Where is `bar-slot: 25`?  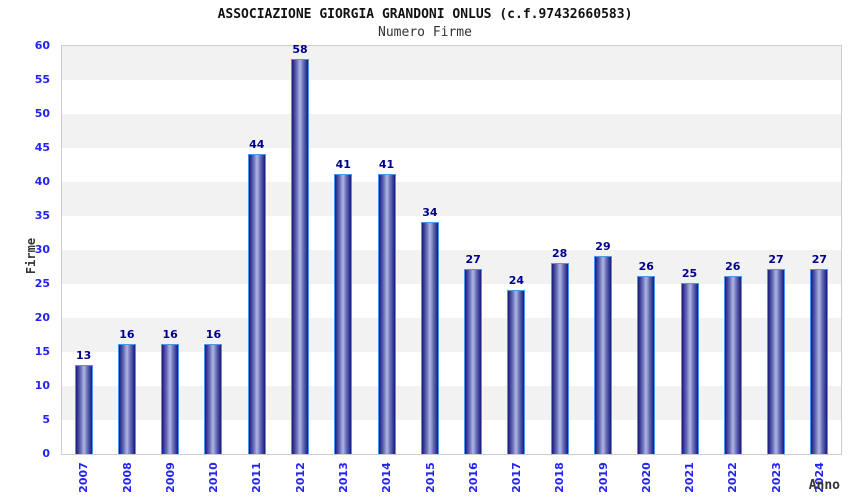
bar-slot: 25 is located at coordinates (689, 250).